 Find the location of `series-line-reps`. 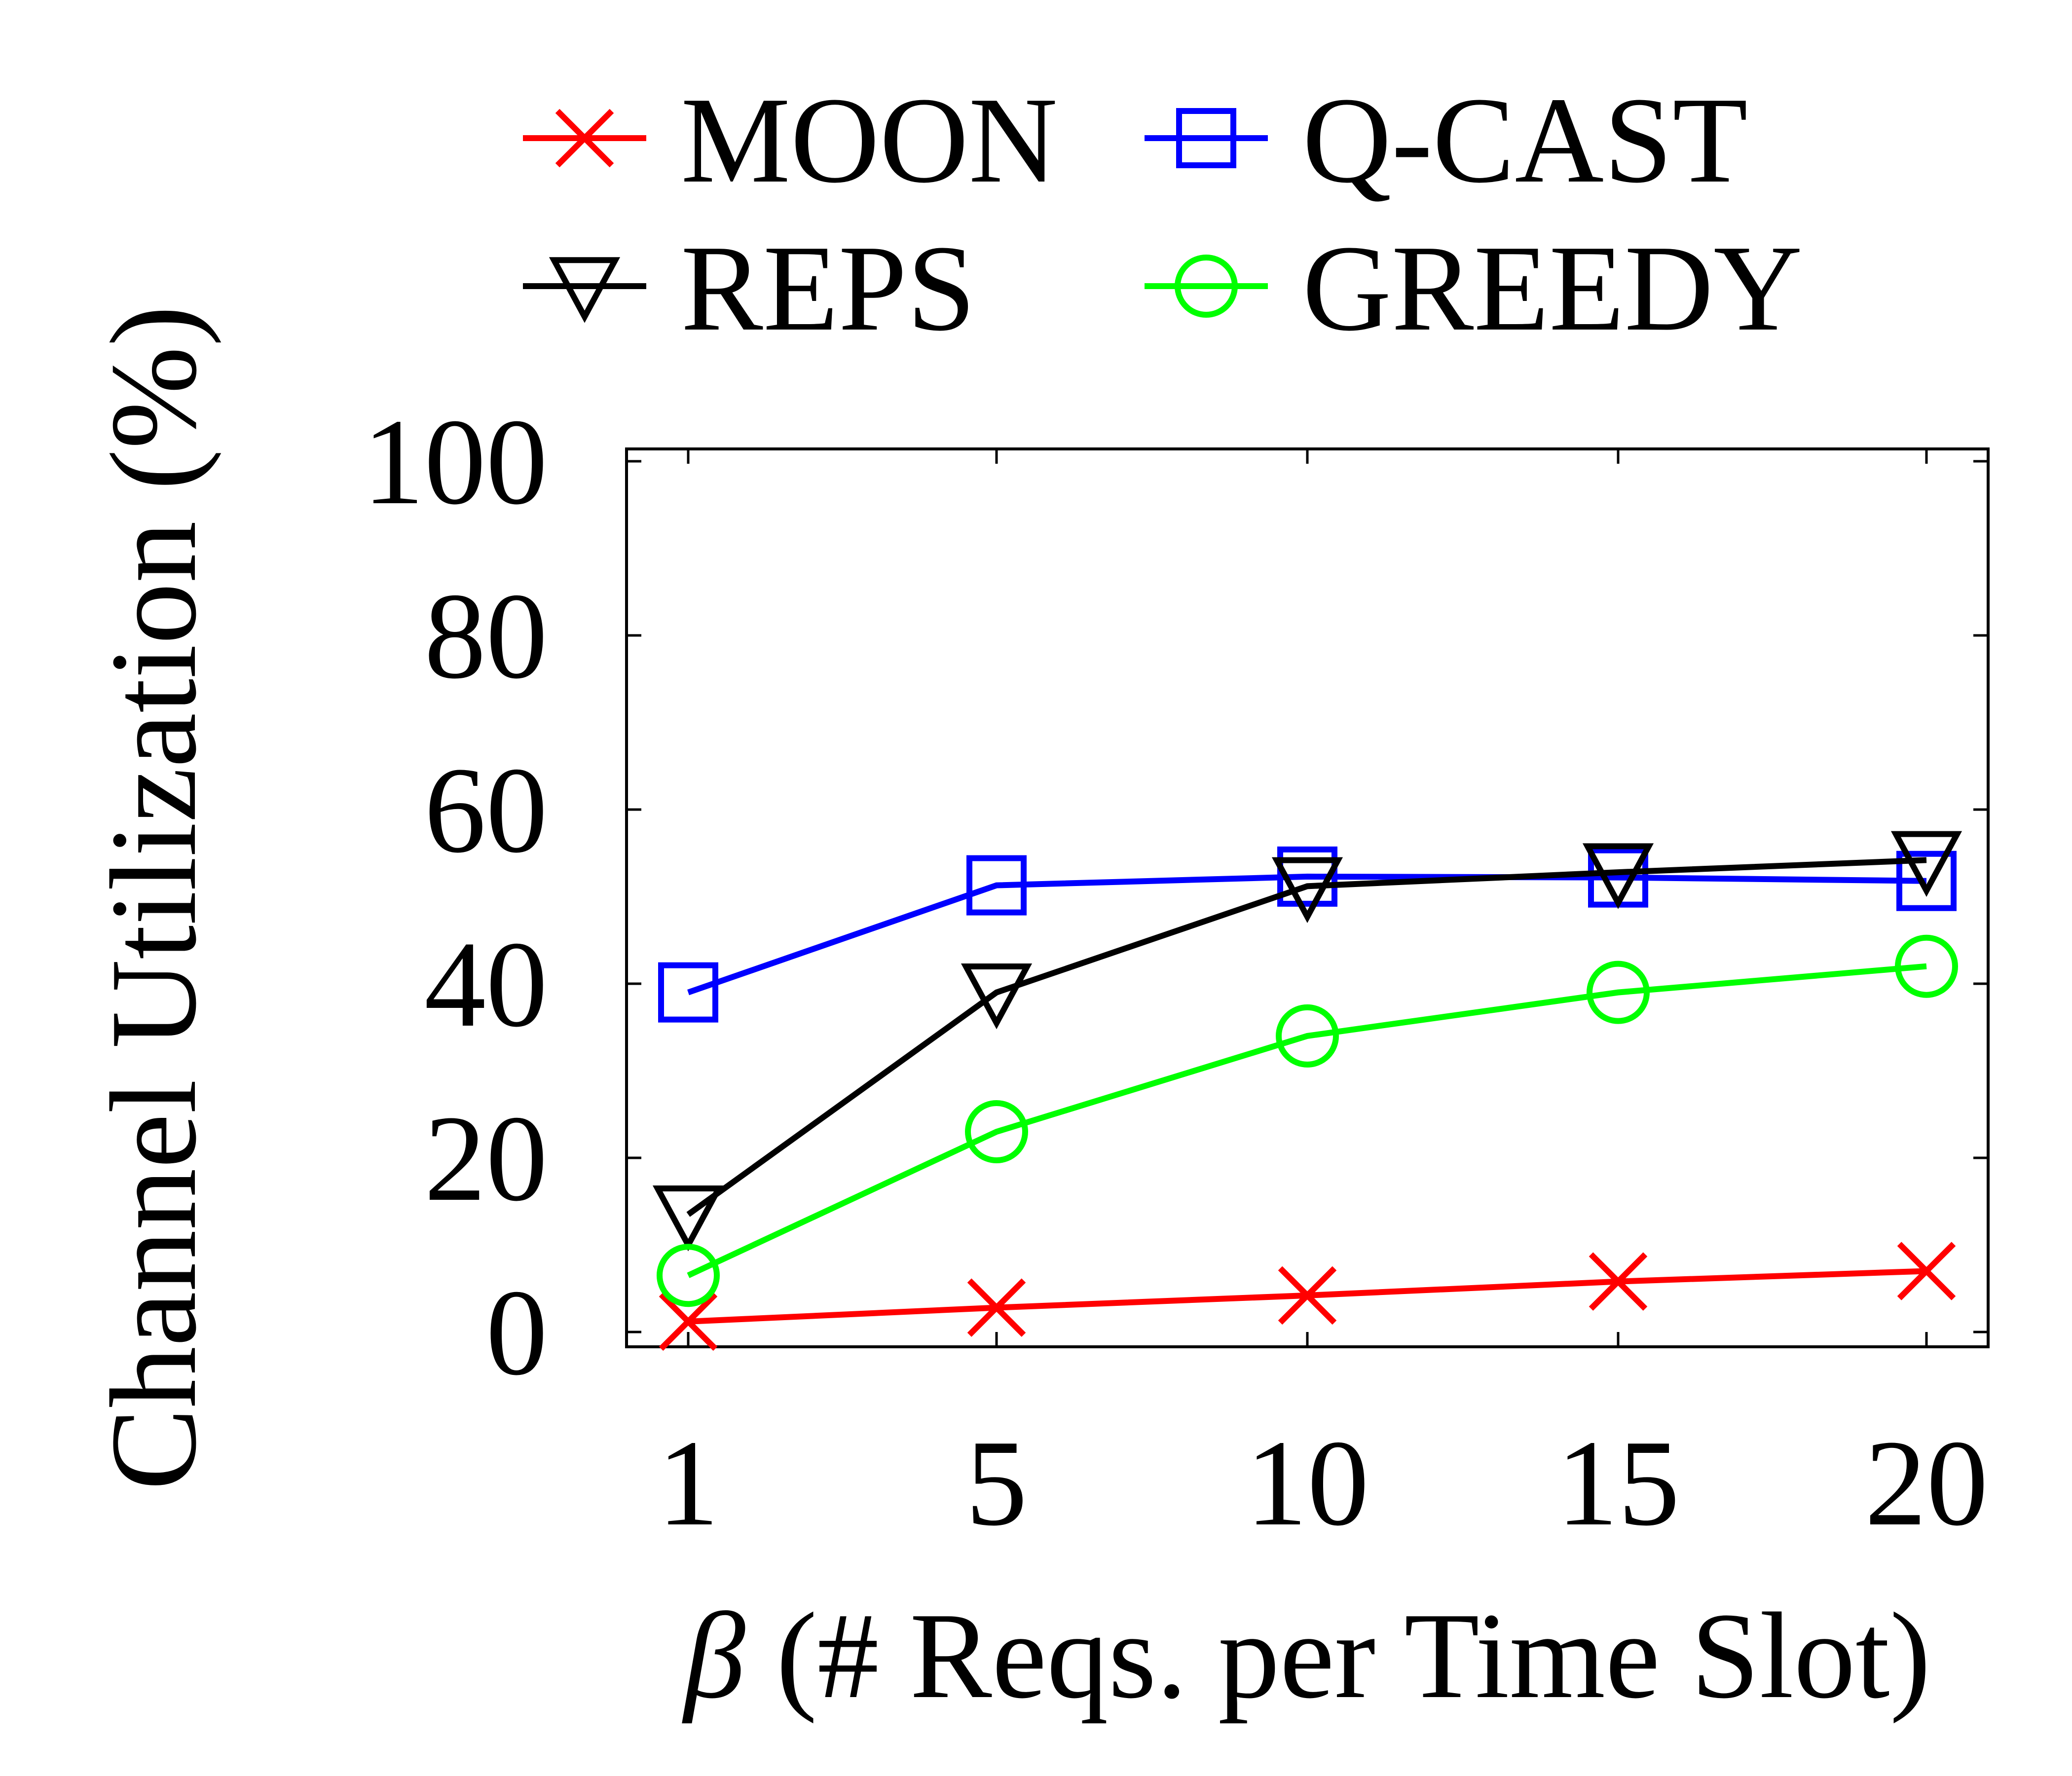

series-line-reps is located at coordinates (1306, 1037).